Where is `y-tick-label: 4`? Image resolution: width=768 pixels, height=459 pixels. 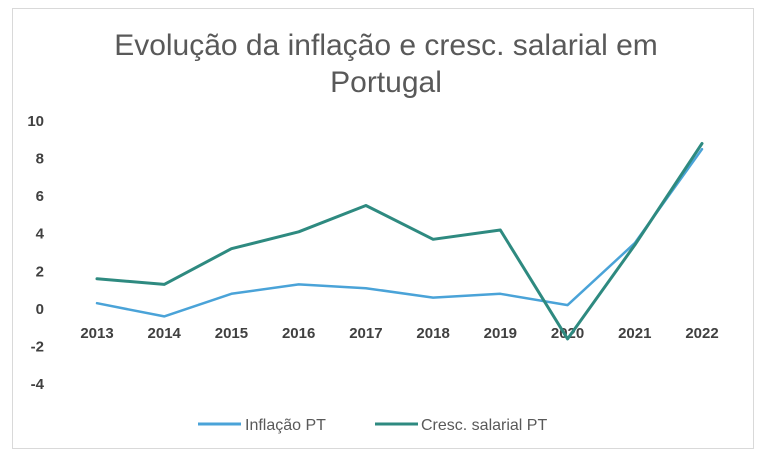 y-tick-label: 4 is located at coordinates (40, 234).